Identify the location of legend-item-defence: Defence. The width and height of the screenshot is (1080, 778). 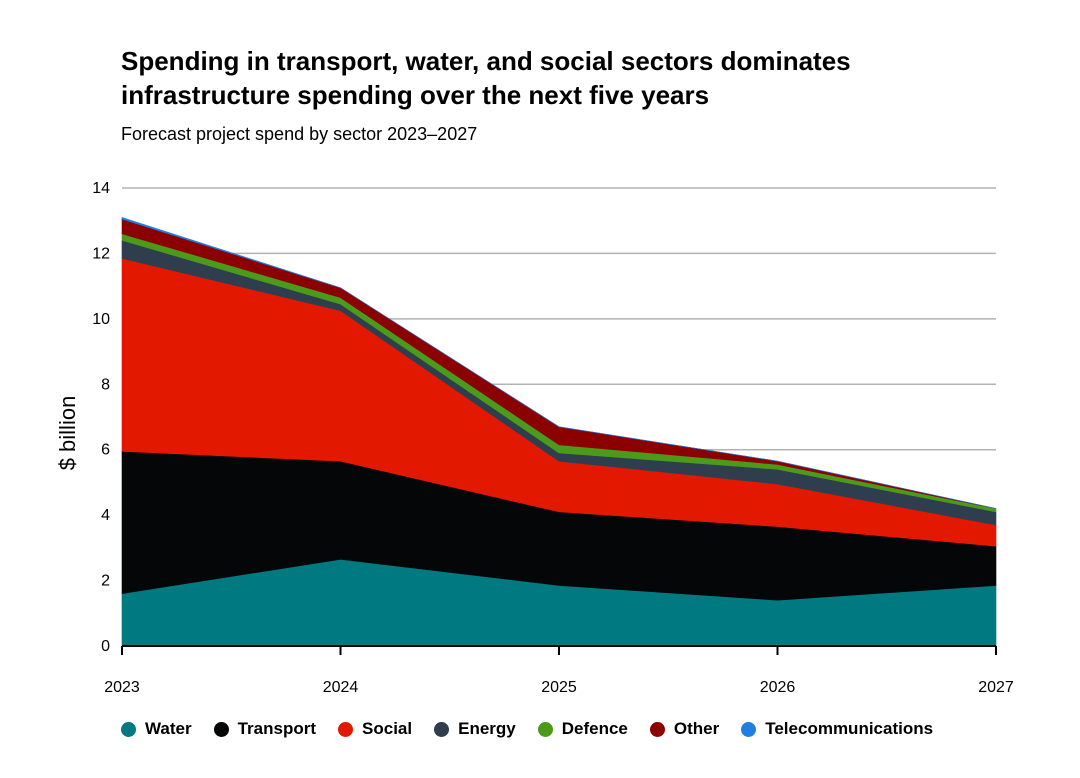
(582, 729).